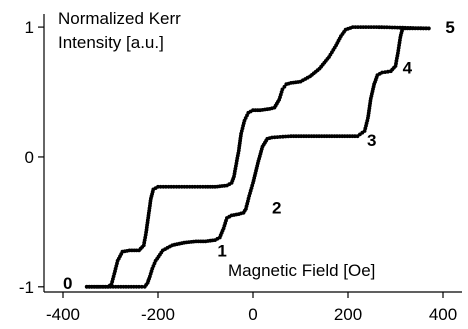 The image size is (468, 329). I want to click on x-tick-label: -400, so click(63, 314).